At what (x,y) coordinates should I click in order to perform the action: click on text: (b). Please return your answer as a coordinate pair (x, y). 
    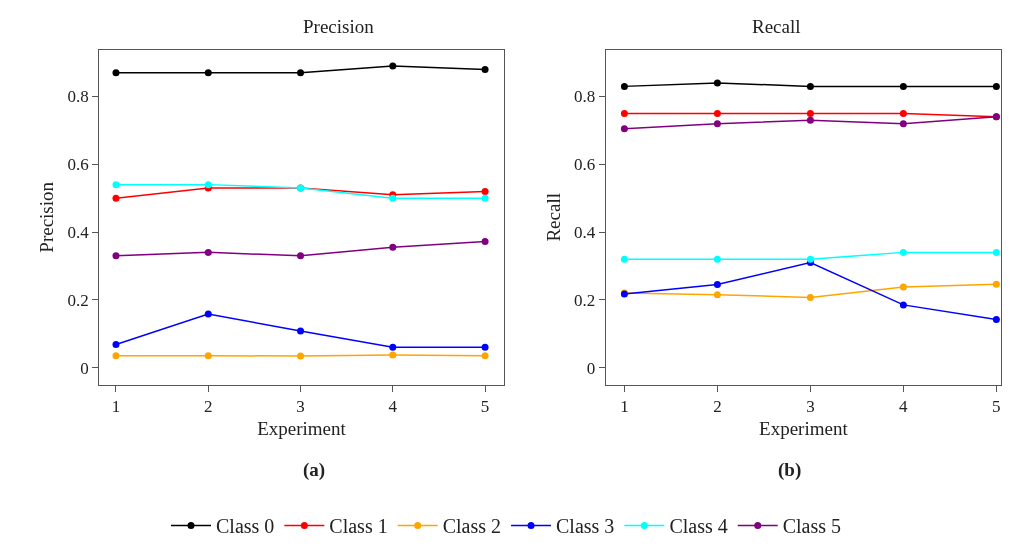
    Looking at the image, I should click on (790, 470).